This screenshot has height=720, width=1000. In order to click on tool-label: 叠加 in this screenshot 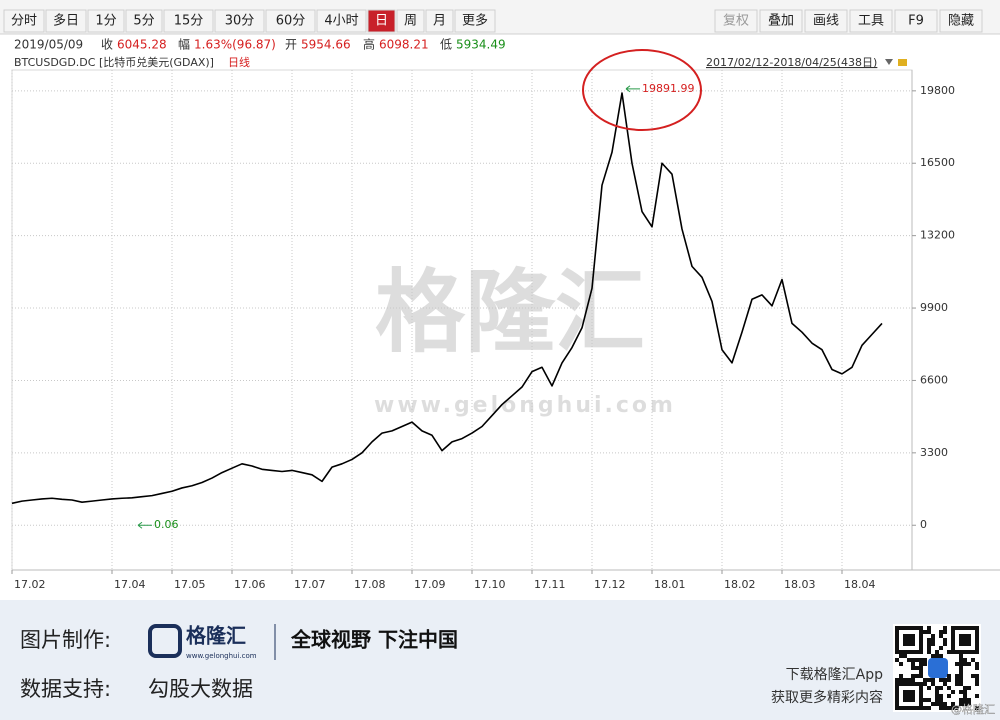, I will do `click(781, 21)`.